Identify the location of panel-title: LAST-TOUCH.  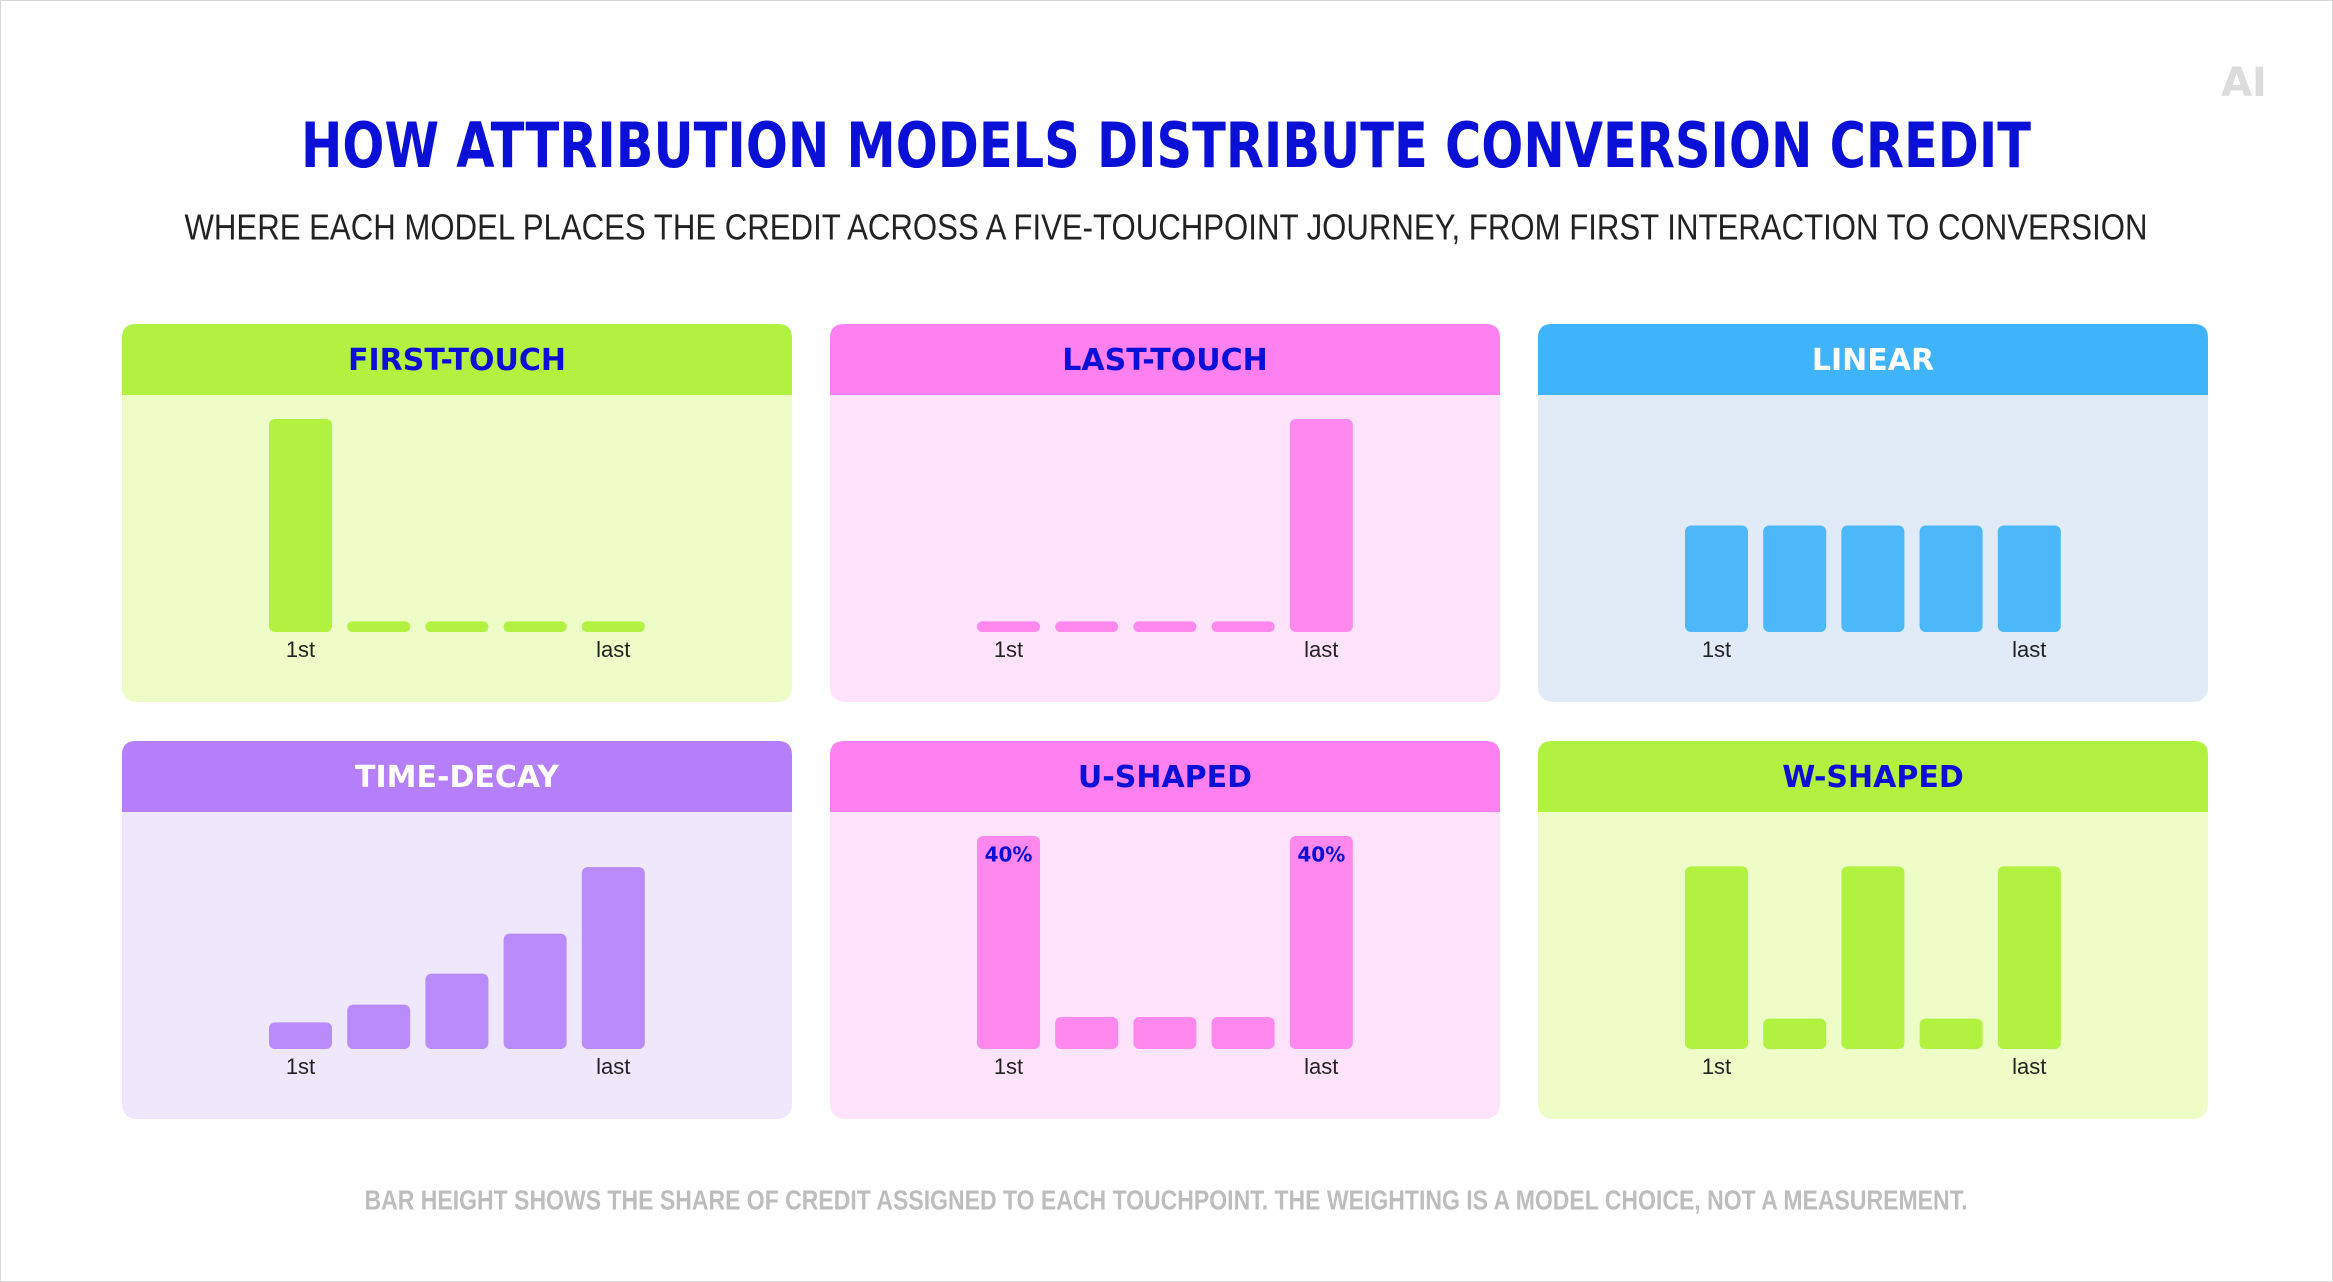
(1165, 360).